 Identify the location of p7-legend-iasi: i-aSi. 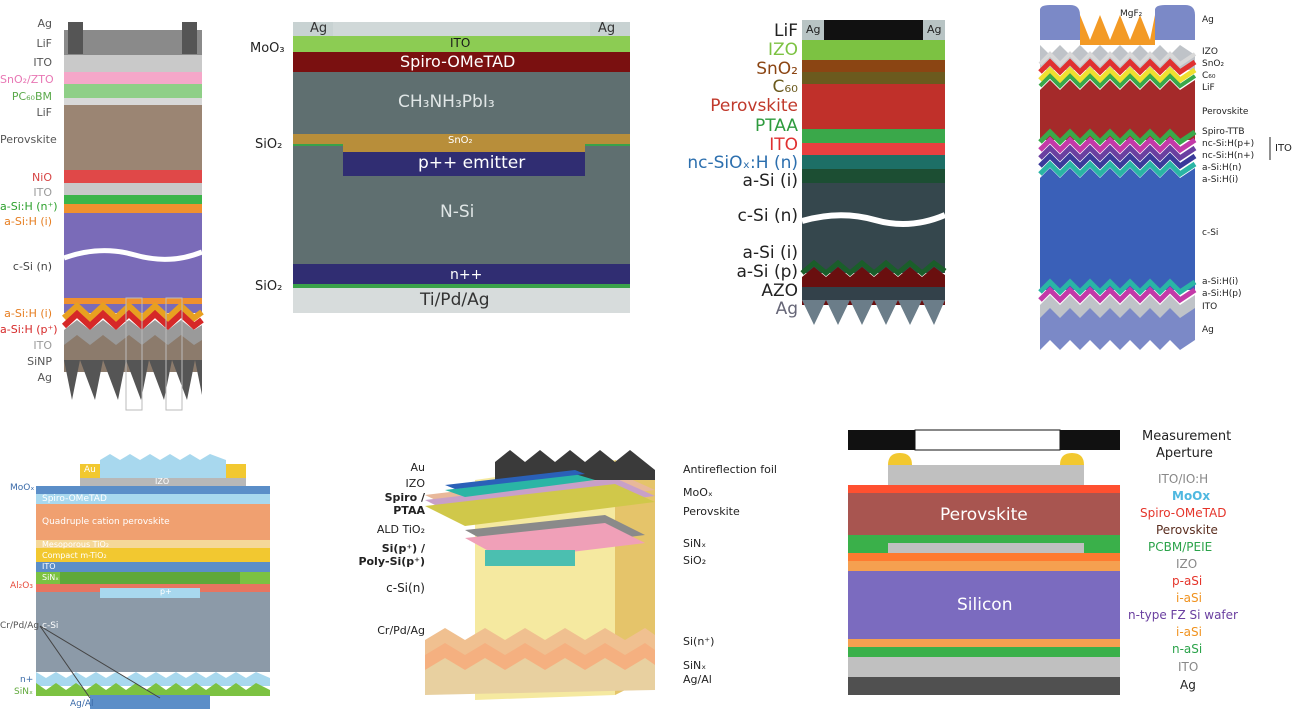
(1189, 598).